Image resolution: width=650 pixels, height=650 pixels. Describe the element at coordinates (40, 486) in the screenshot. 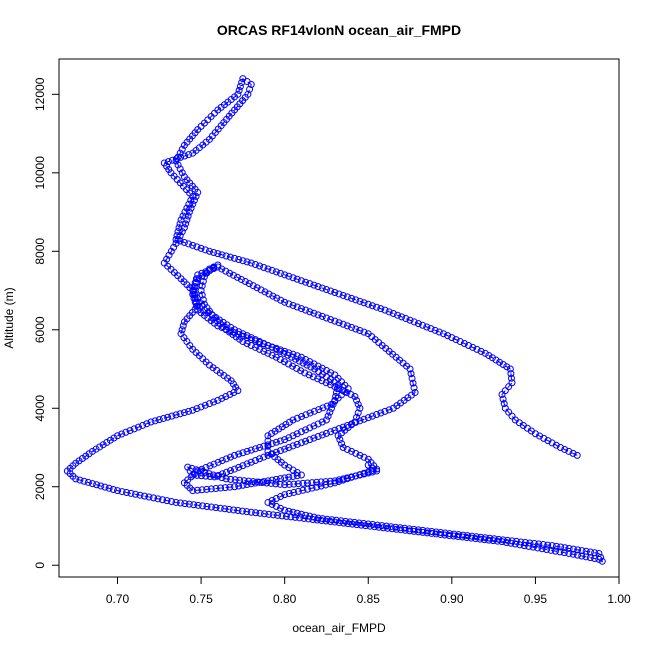

I see `y-tick-label: 2000` at that location.